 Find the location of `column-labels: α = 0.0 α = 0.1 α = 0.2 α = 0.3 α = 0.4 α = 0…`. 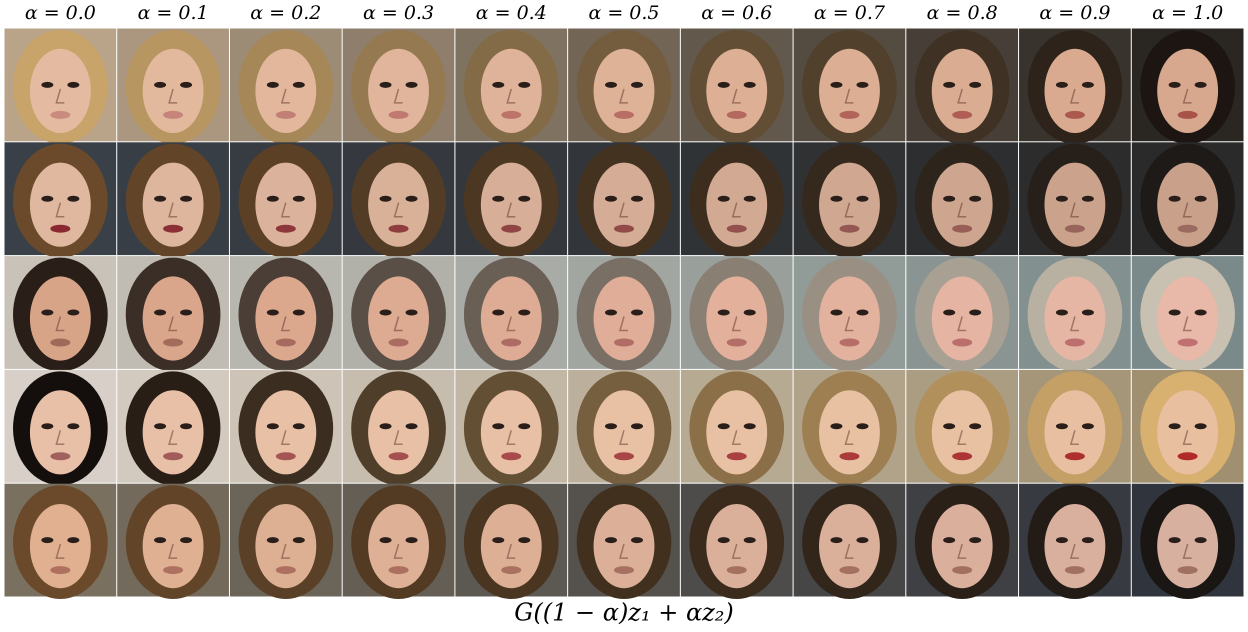

column-labels: α = 0.0 α = 0.1 α = 0.2 α = 0.3 α = 0.4 α = 0… is located at coordinates (624, 13).